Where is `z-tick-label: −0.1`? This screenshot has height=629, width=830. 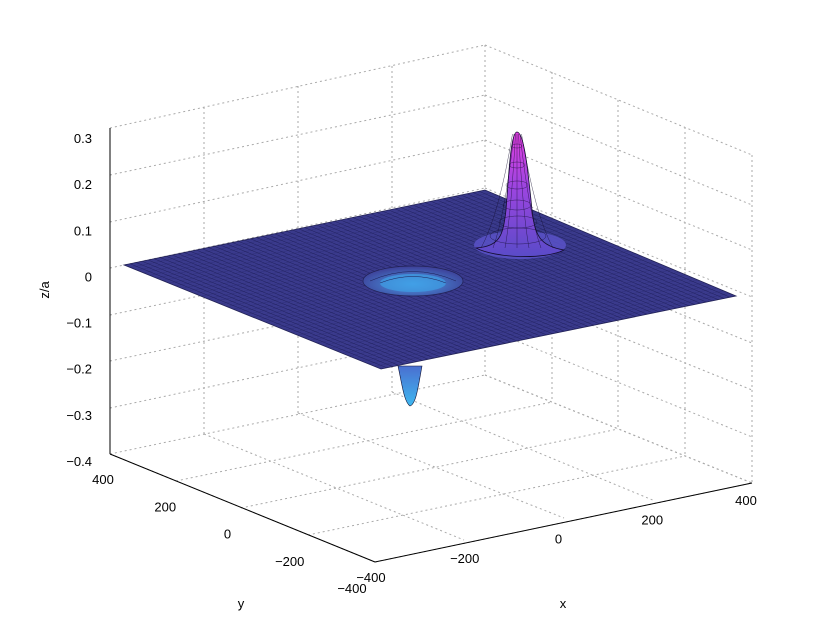 z-tick-label: −0.1 is located at coordinates (79, 323).